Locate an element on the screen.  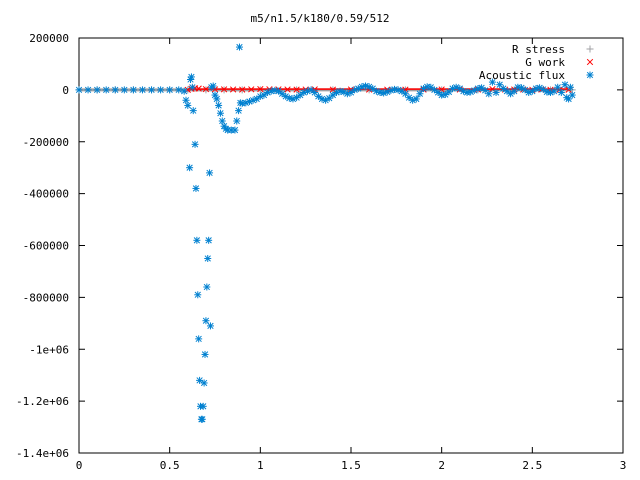
legend-label: R stress is located at coordinates (538, 49).